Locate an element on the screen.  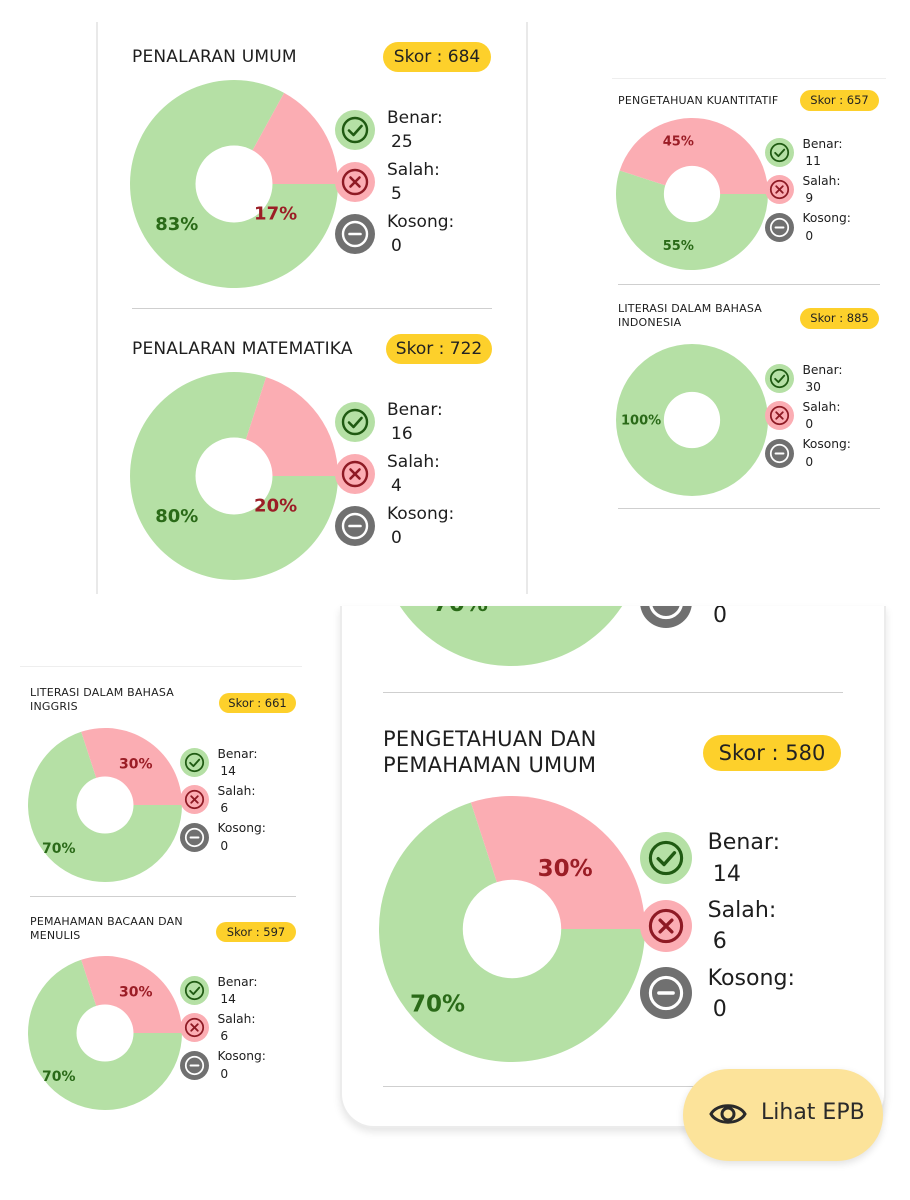
eye-icon is located at coordinates (728, 1116).